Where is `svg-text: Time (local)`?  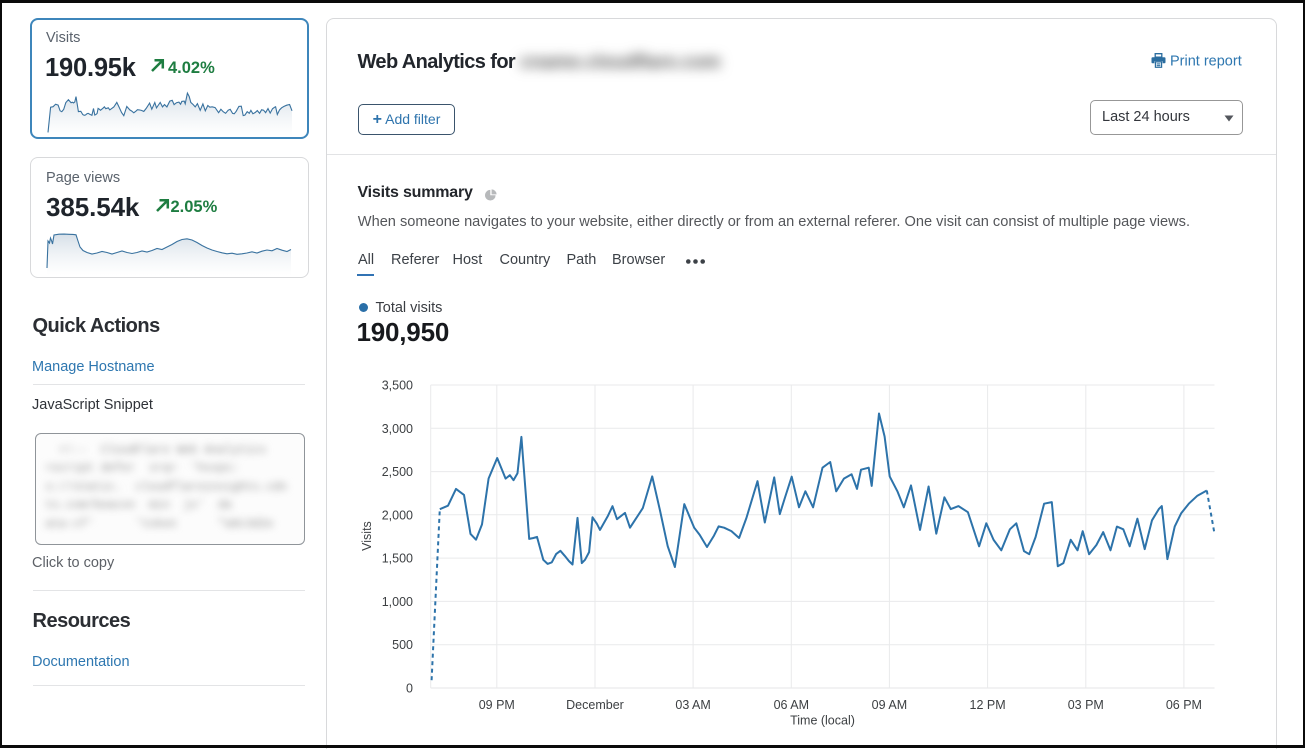
svg-text: Time (local) is located at coordinates (822, 721).